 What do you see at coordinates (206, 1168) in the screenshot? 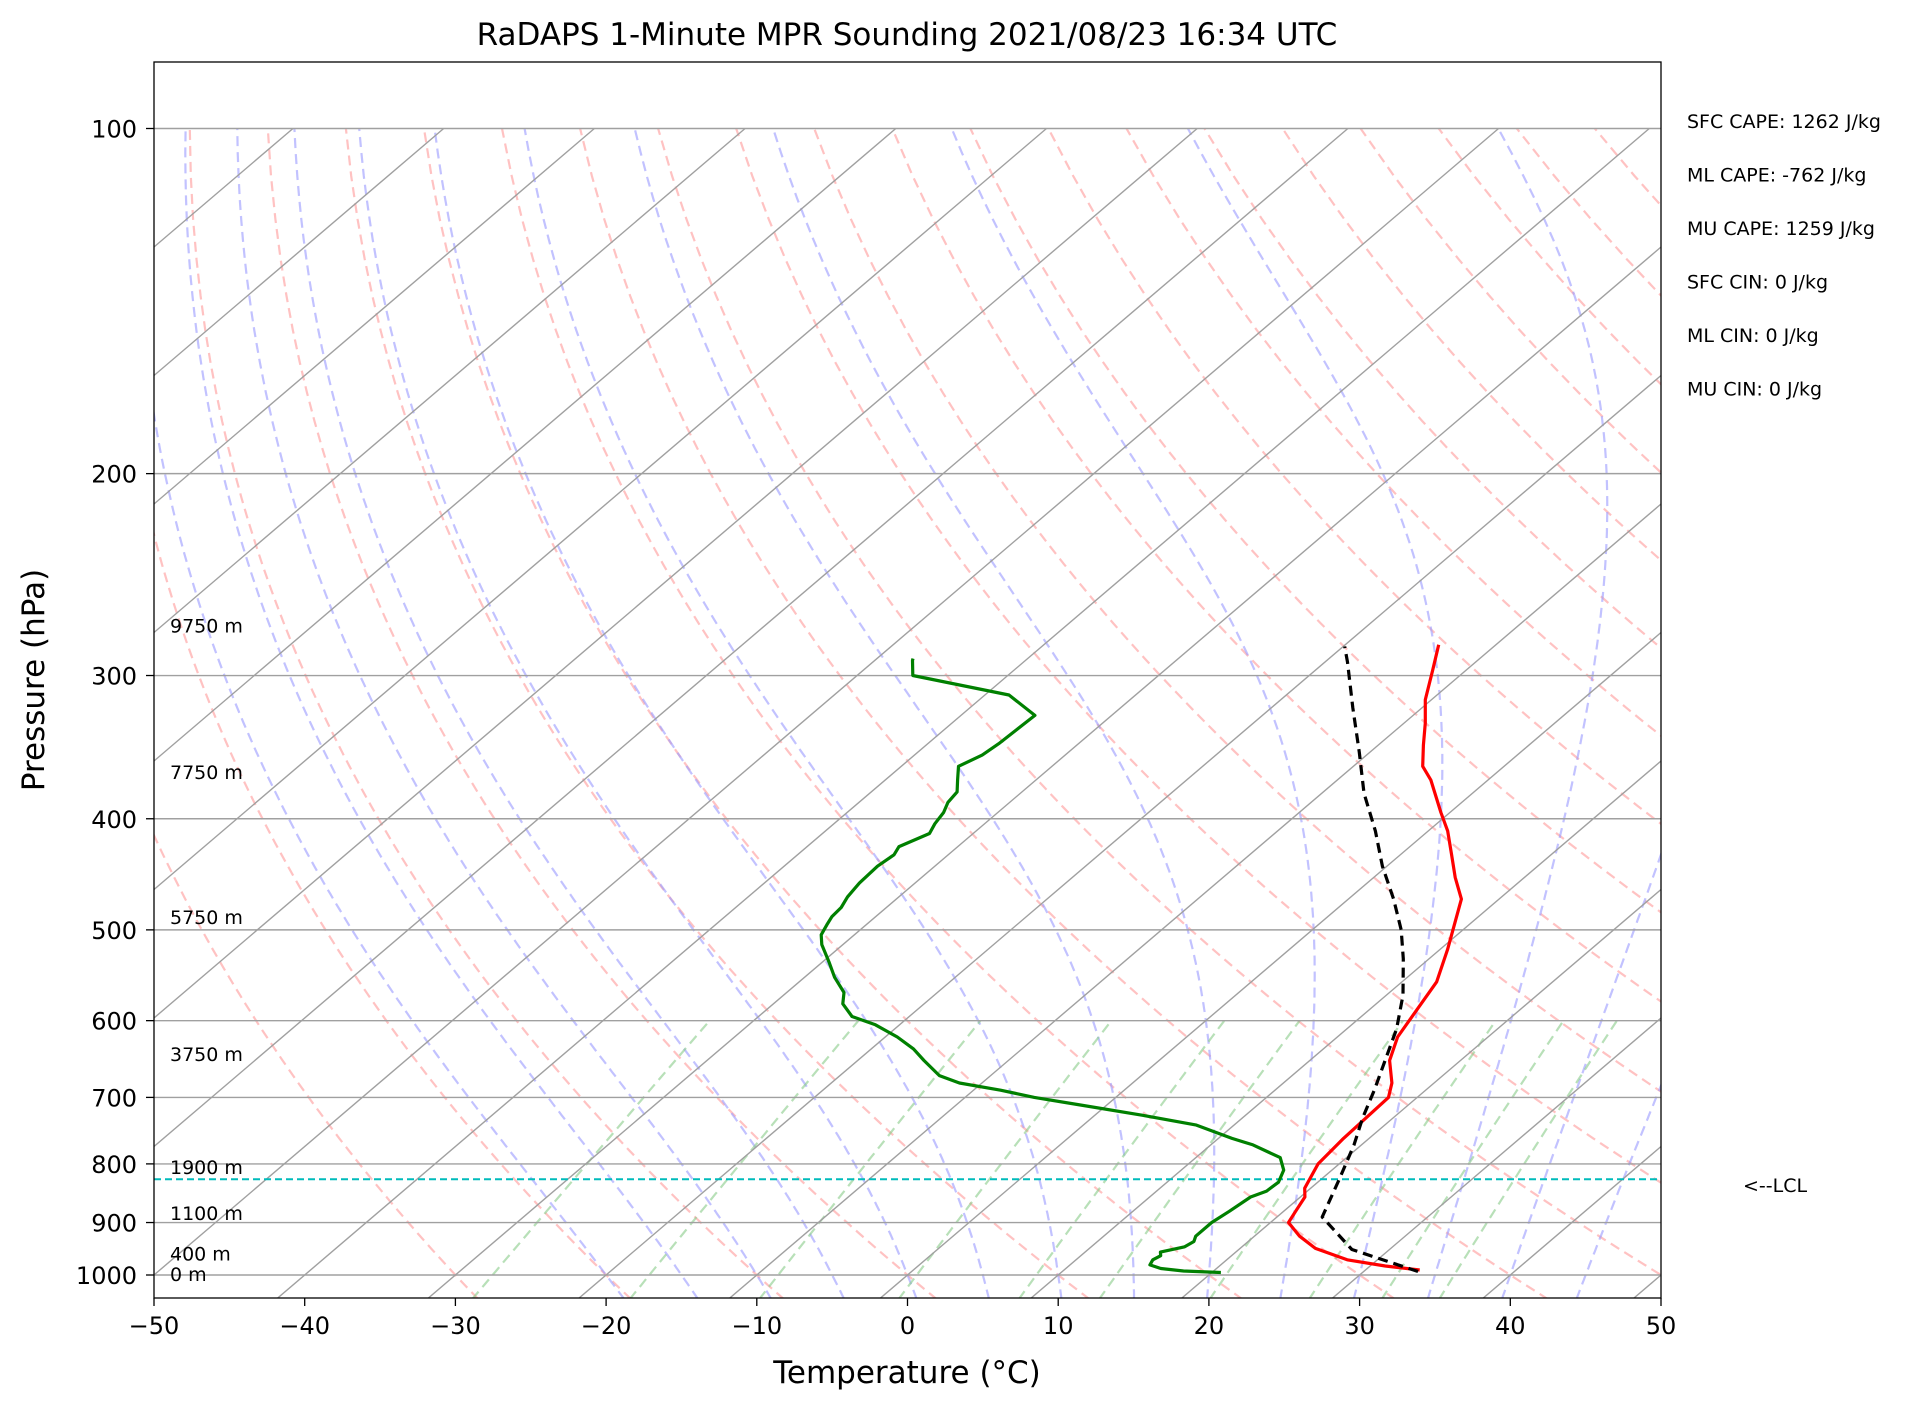
I see `height-label: 1900 m` at bounding box center [206, 1168].